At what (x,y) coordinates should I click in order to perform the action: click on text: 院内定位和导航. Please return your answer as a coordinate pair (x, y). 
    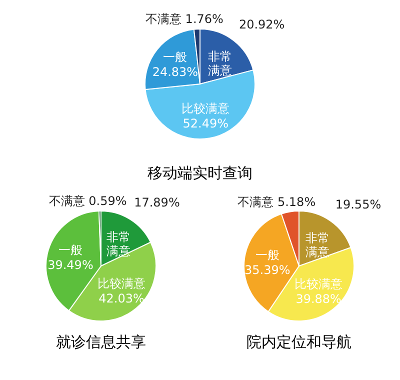
    Looking at the image, I should click on (299, 342).